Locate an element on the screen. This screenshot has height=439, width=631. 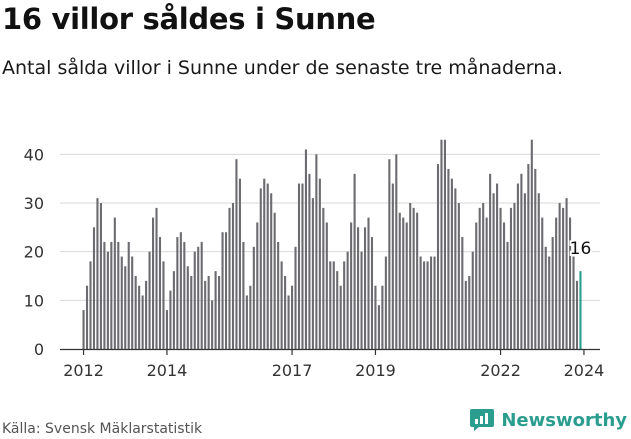
source-note: Källa: Svensk Mäklarstatistik is located at coordinates (102, 429).